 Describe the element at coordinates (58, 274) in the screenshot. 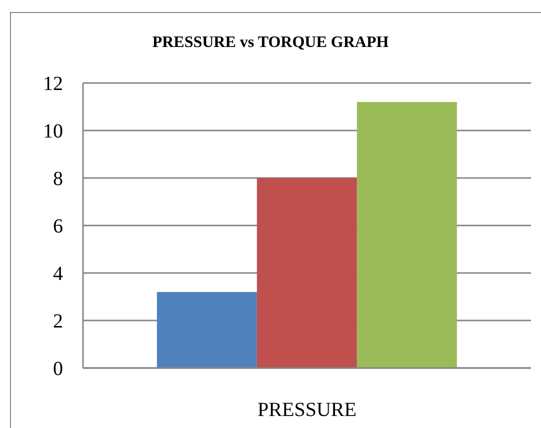

I see `y-tick-label: 4` at that location.